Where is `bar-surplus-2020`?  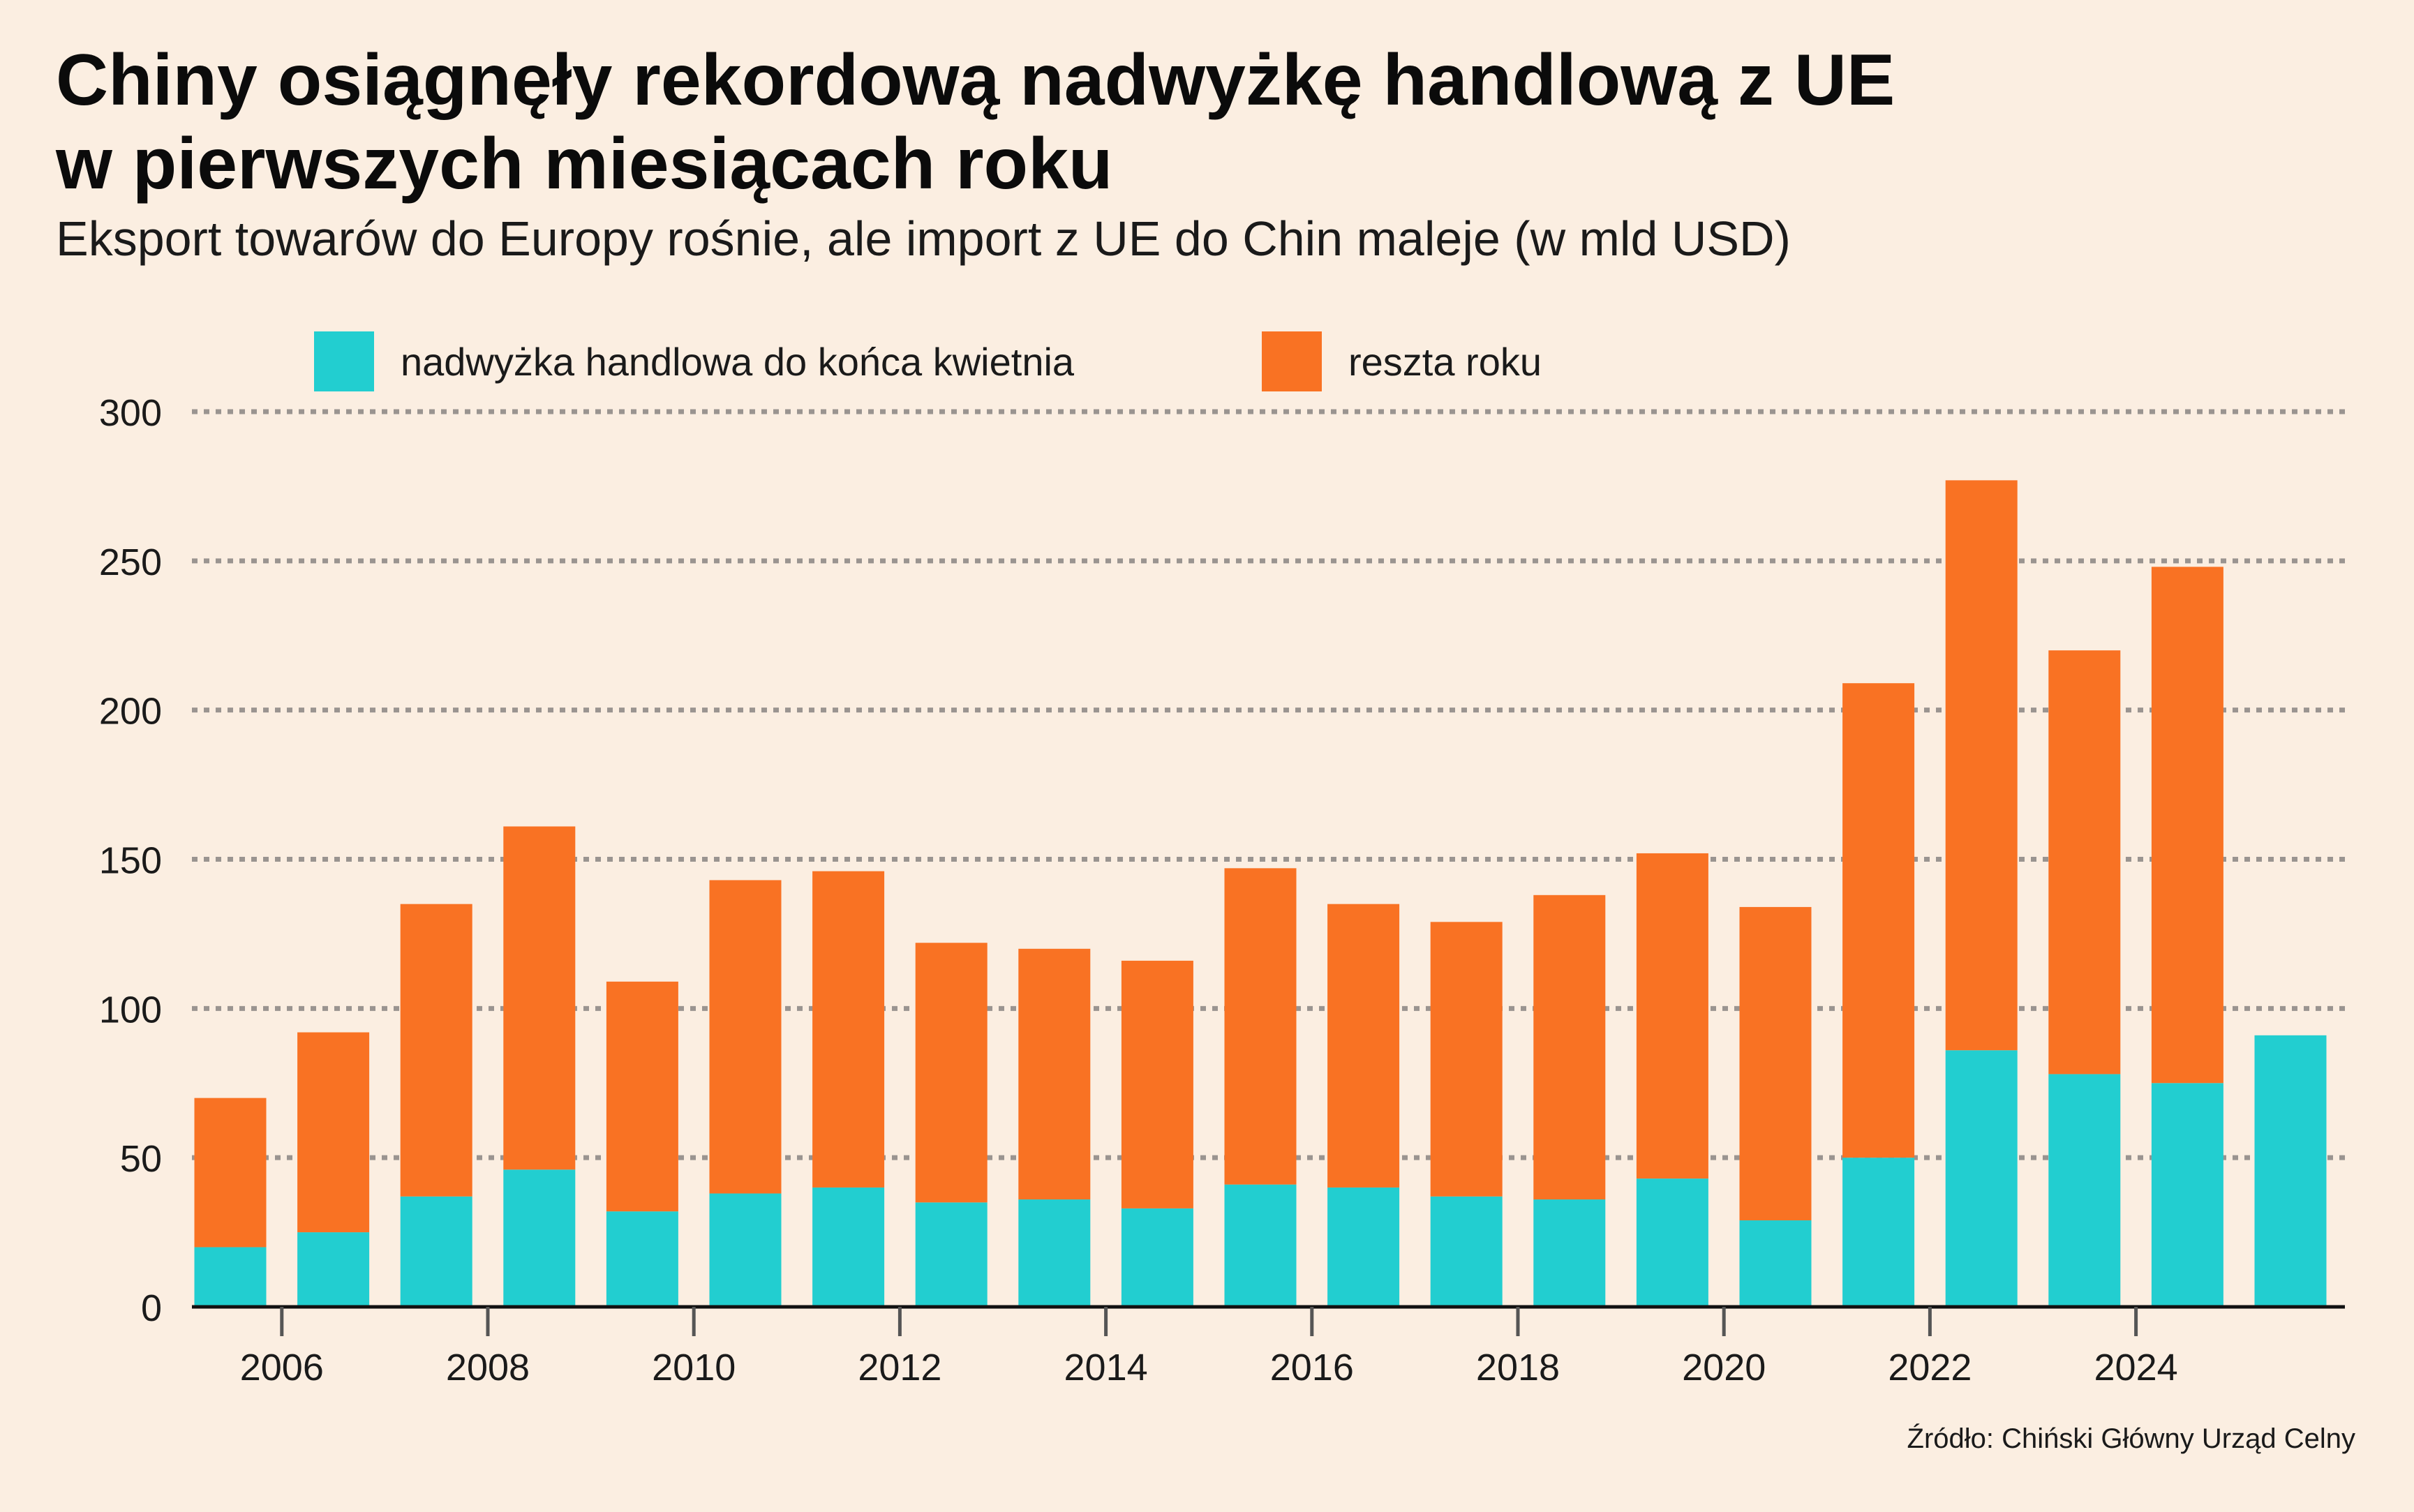
bar-surplus-2020 is located at coordinates (1775, 1263).